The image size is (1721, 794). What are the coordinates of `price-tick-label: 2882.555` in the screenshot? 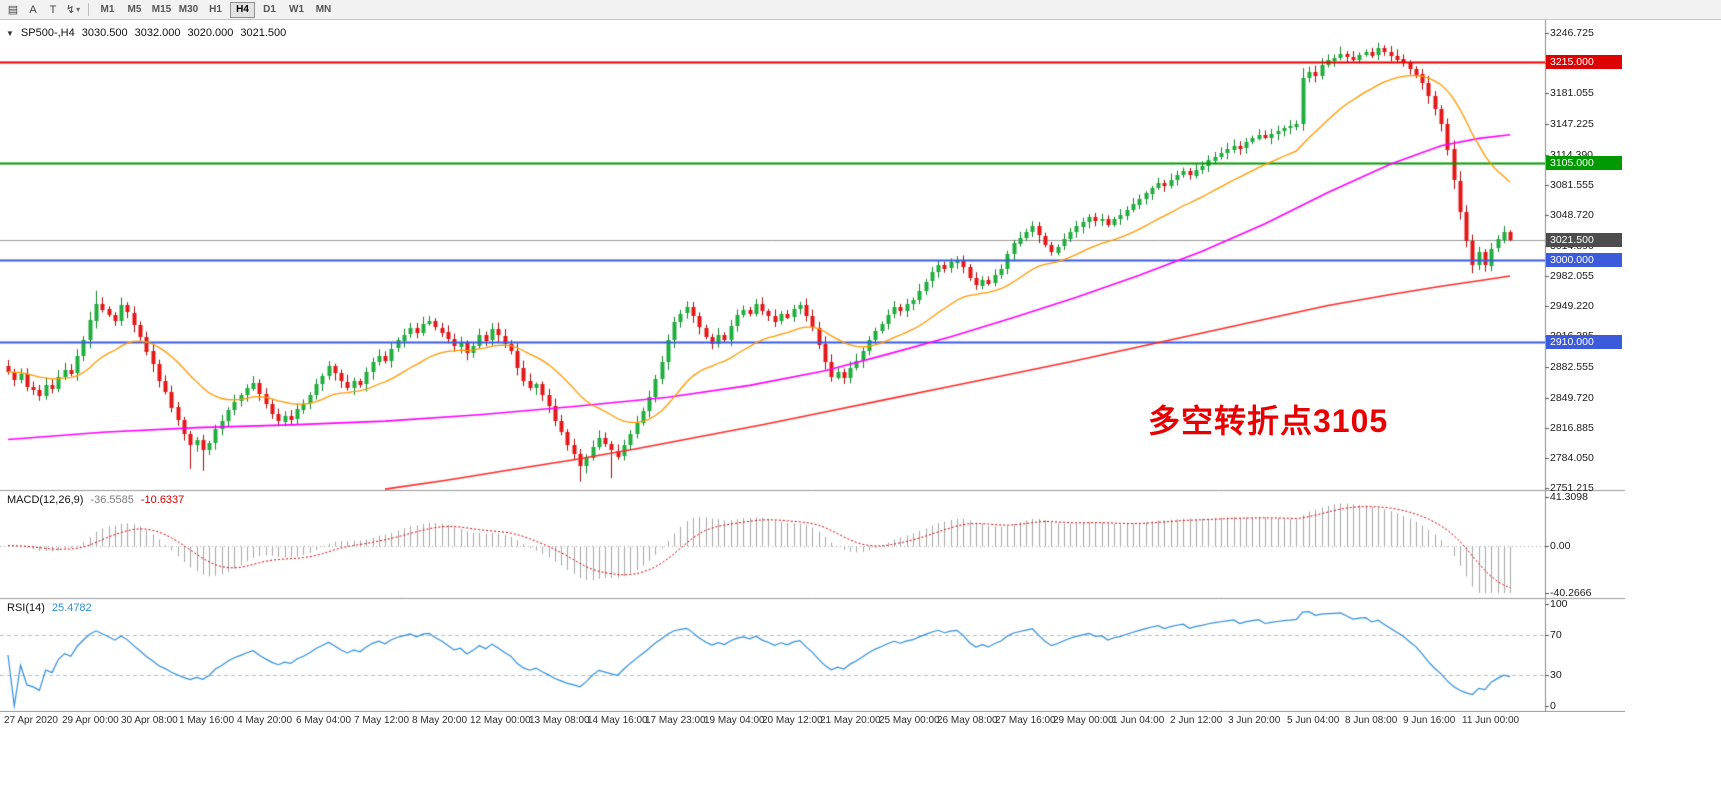 It's located at (1572, 367).